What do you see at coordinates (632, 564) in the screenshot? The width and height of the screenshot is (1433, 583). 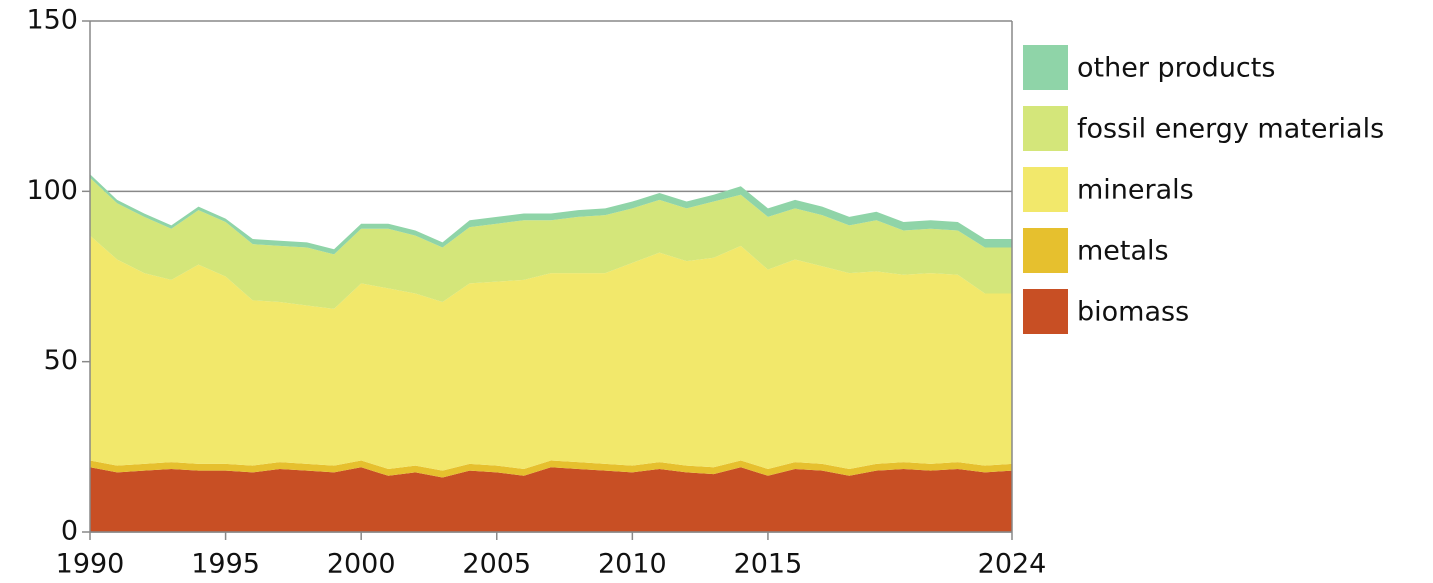 I see `x-tick-label: 2010` at bounding box center [632, 564].